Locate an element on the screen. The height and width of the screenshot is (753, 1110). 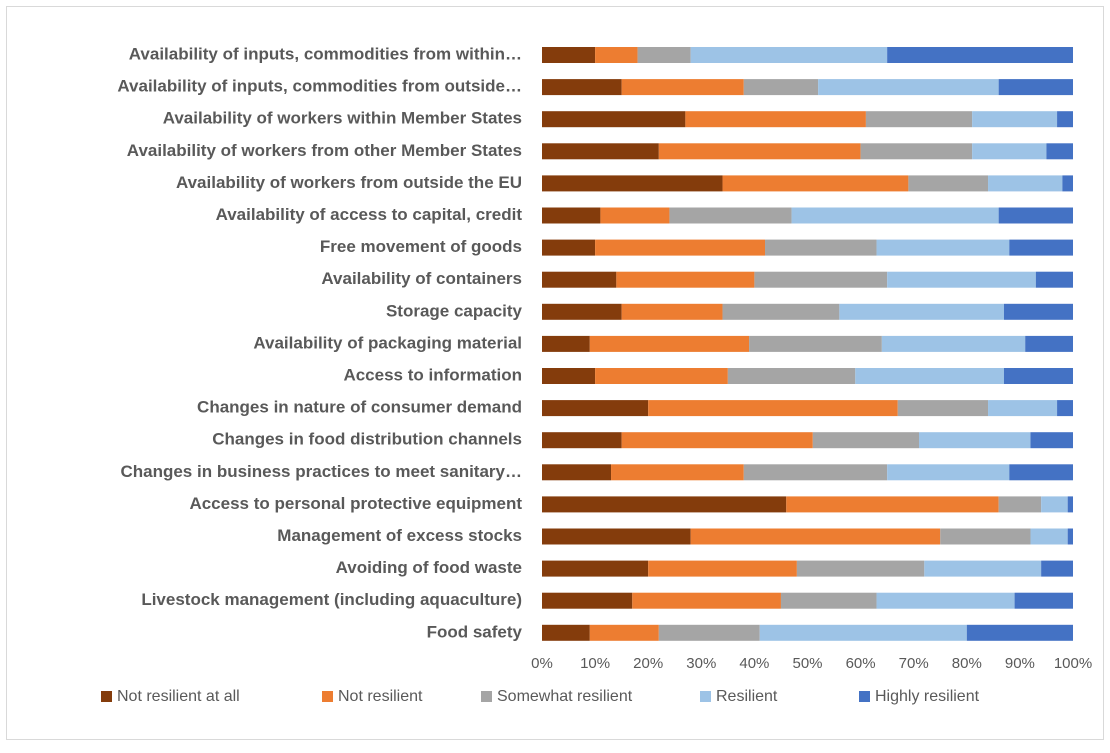
x-tick-label: 30% is located at coordinates (701, 663).